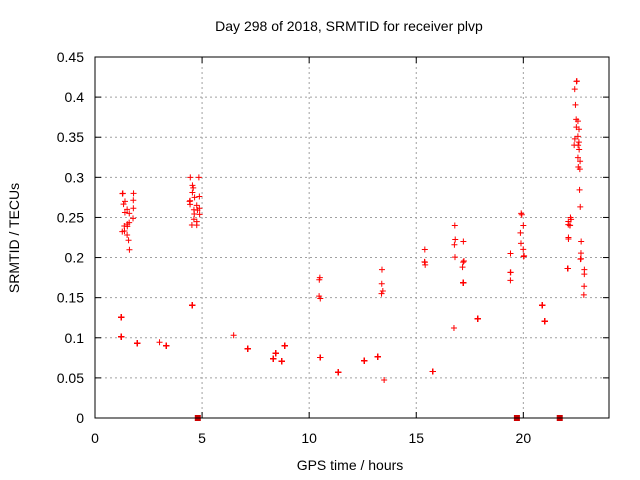  I want to click on y-tick-label: 0.45, so click(70, 57).